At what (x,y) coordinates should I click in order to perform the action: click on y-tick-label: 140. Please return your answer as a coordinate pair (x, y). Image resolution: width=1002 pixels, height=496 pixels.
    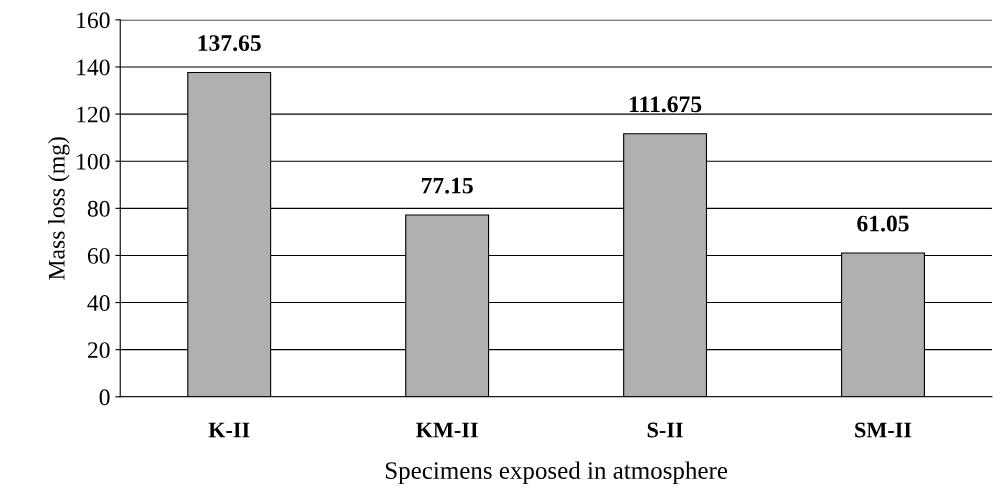
    Looking at the image, I should click on (93, 67).